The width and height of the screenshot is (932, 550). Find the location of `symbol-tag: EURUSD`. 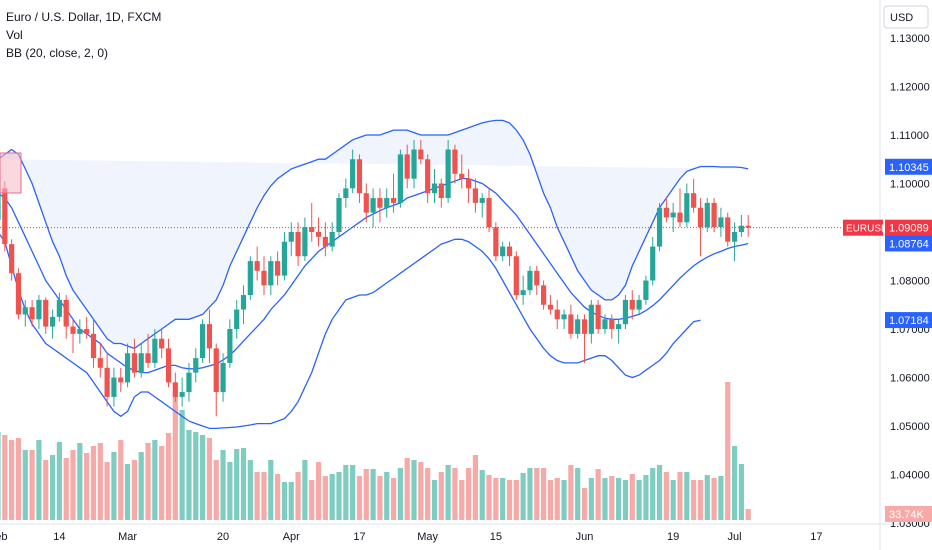

symbol-tag: EURUSD is located at coordinates (865, 227).